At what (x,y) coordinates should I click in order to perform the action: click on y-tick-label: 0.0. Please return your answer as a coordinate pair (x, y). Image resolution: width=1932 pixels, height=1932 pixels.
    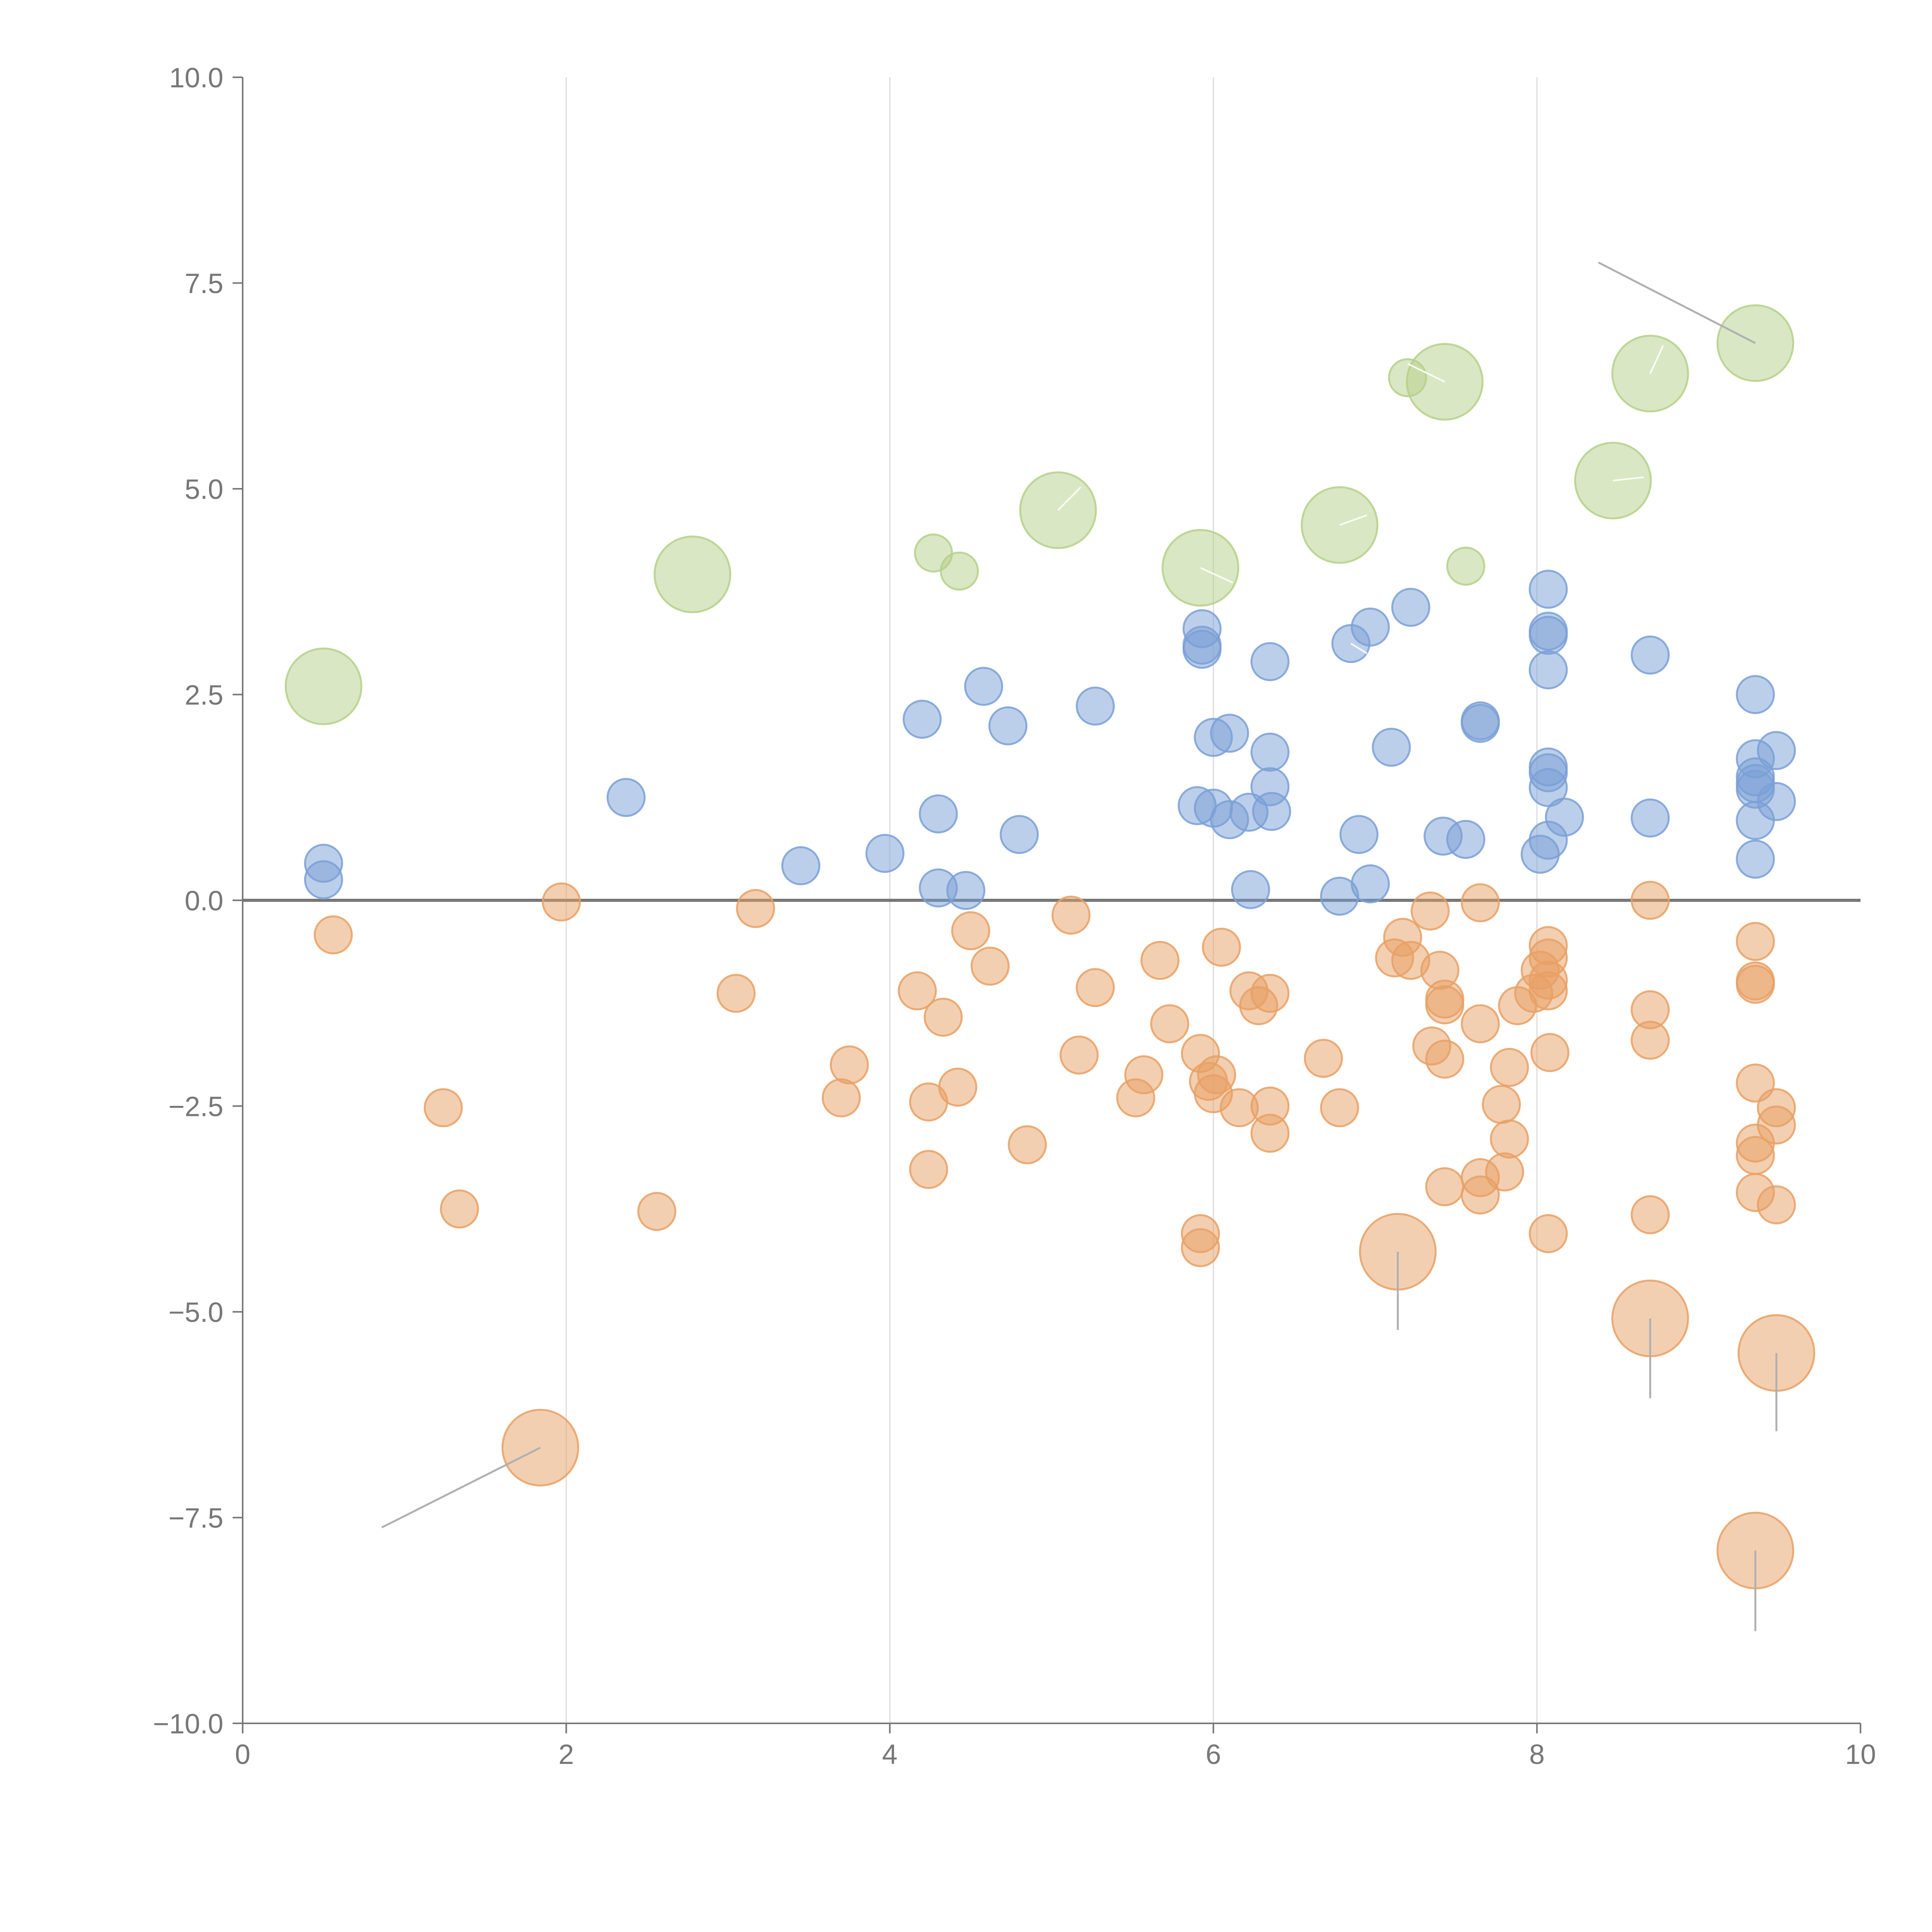
    Looking at the image, I should click on (204, 901).